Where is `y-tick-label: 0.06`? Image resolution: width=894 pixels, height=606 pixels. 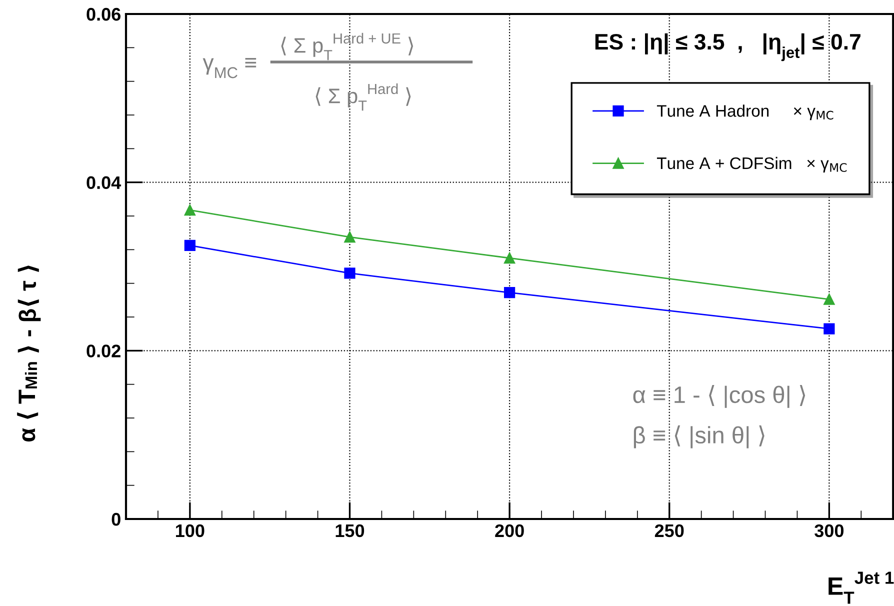 y-tick-label: 0.06 is located at coordinates (103, 14).